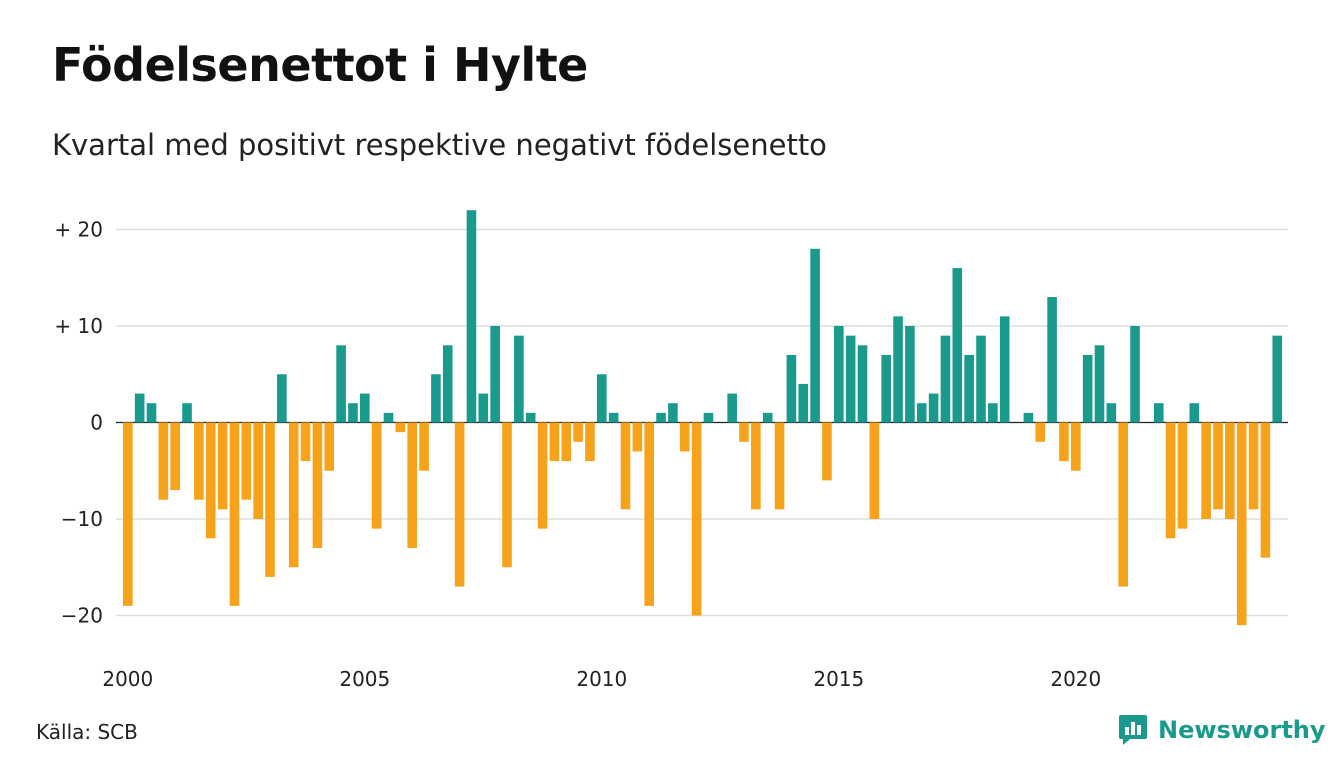 This screenshot has height=780, width=1340. What do you see at coordinates (78, 326) in the screenshot?
I see `y-tick-label: + 10` at bounding box center [78, 326].